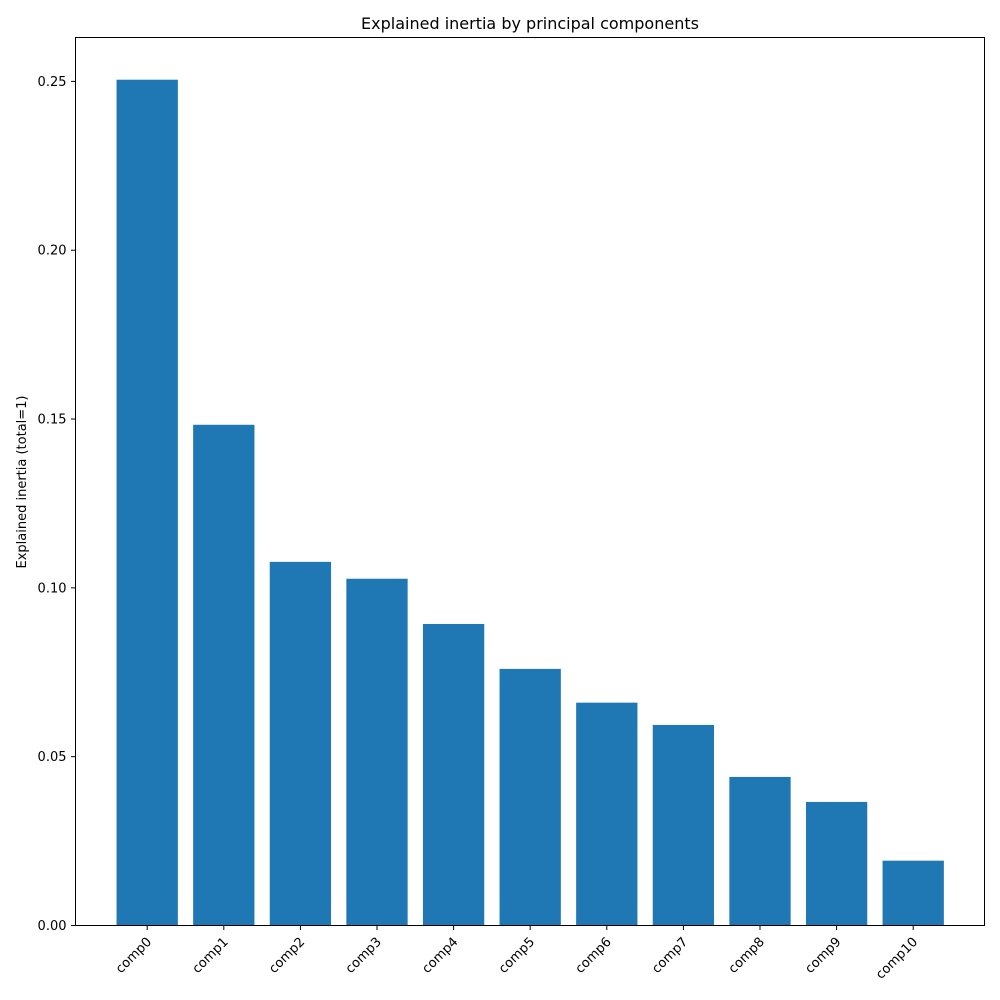 The height and width of the screenshot is (1000, 1000). Describe the element at coordinates (22, 481) in the screenshot. I see `y-axis-label: Explained inertia (total=1)` at that location.